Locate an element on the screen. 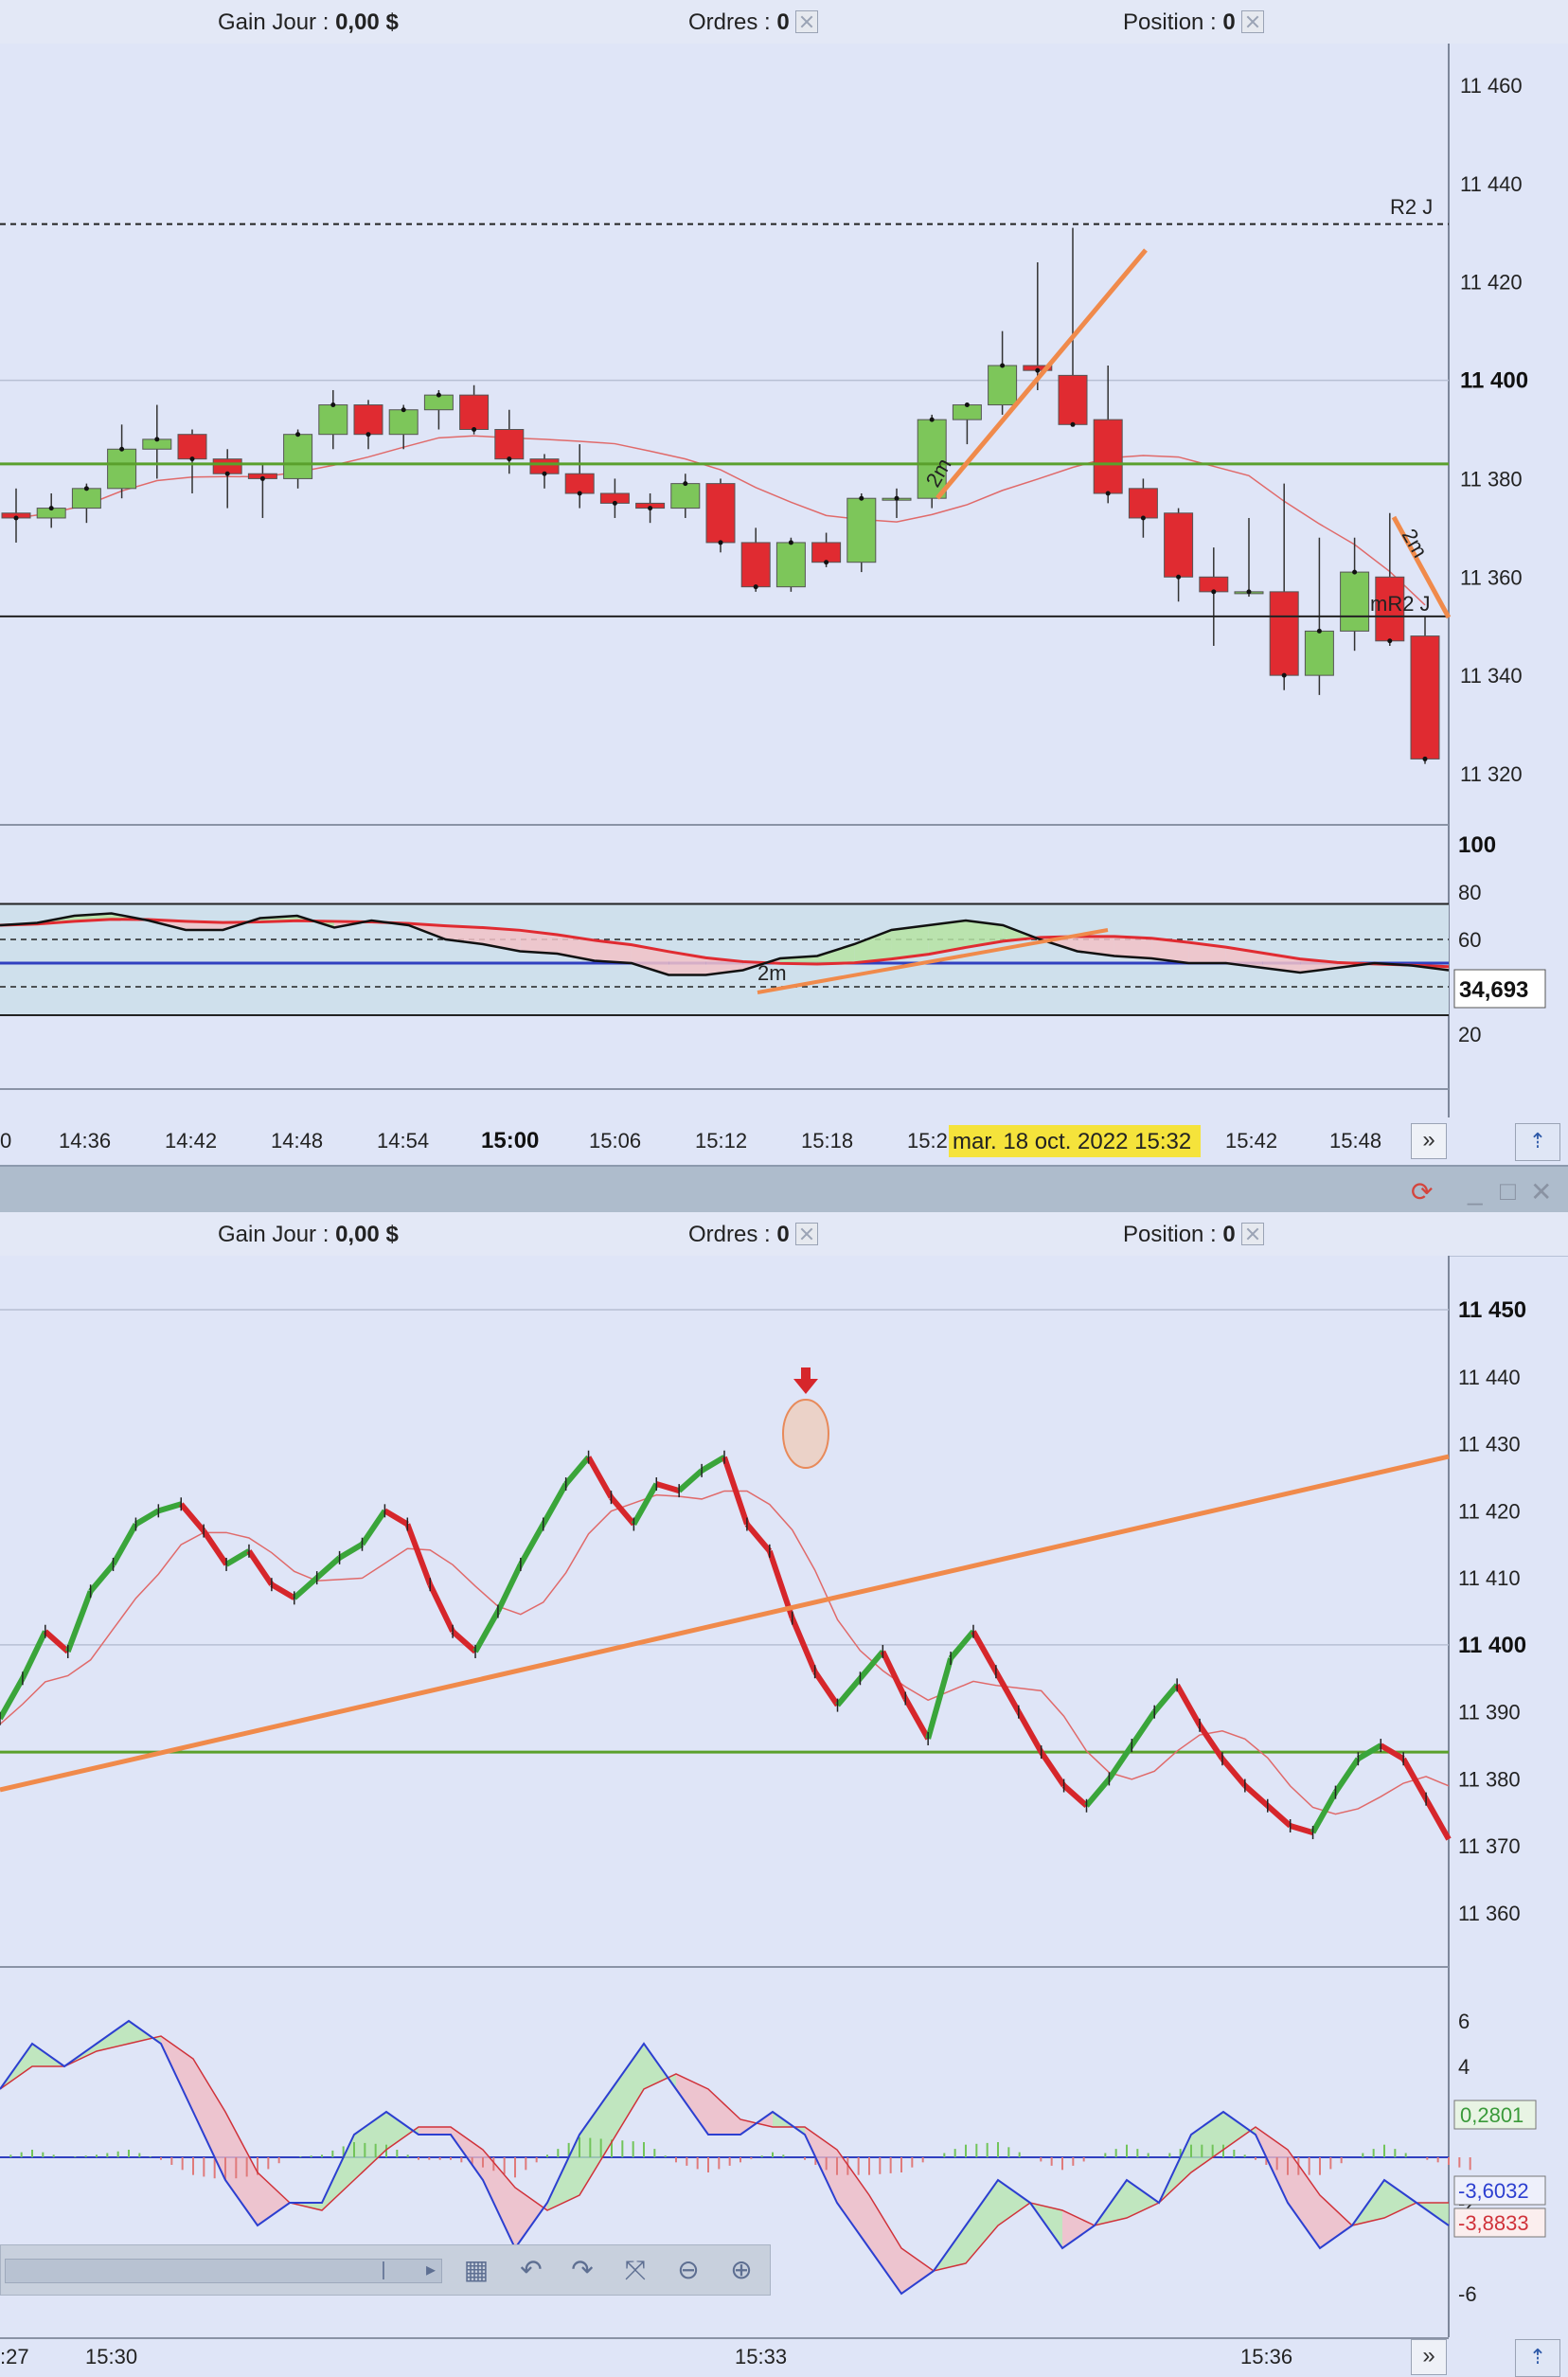  osc-signal-line is located at coordinates (724, 2153).